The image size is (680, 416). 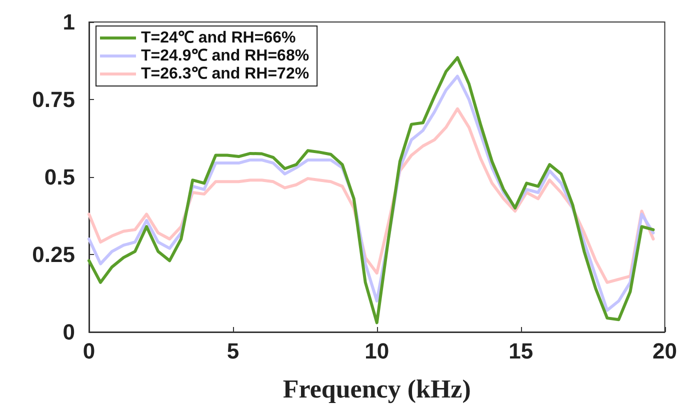 I want to click on x-tick-label: 0, so click(x=89, y=351).